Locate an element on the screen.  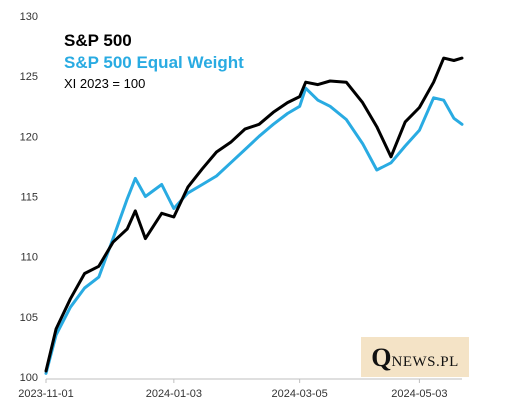
legend-series-1: S&P 500 is located at coordinates (98, 40).